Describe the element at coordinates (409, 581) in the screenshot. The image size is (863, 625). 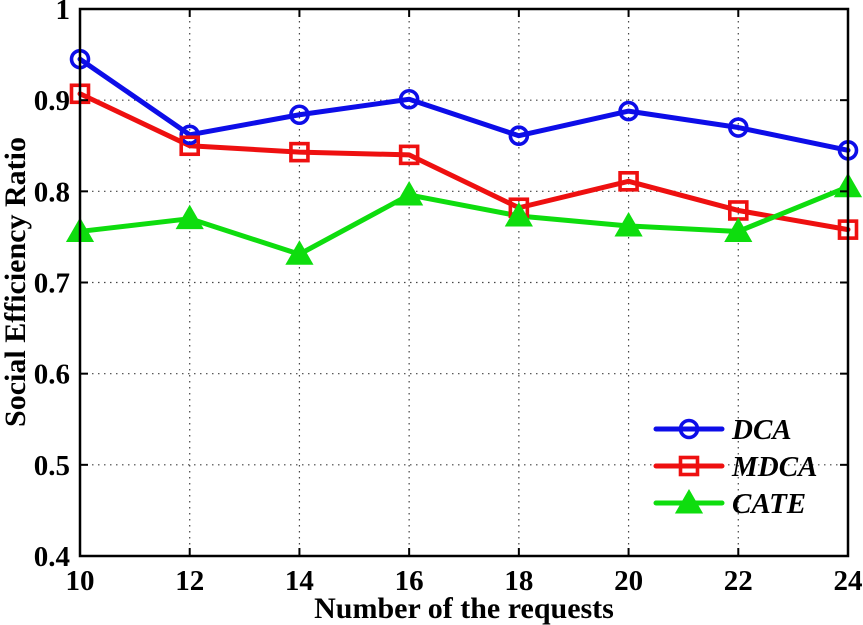
I see `x-tick-label: 16` at that location.